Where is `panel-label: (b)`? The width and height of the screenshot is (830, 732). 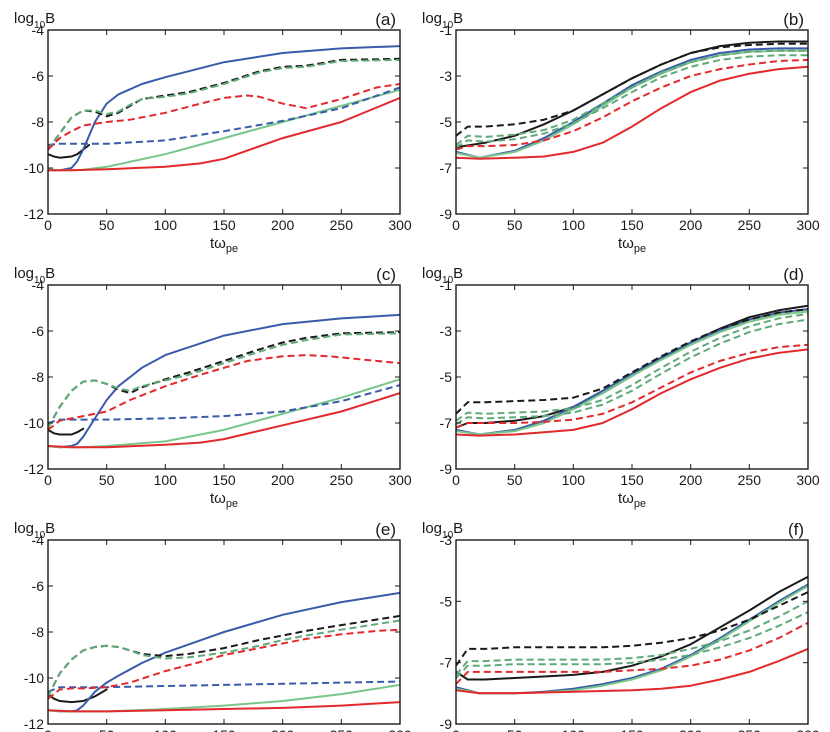 panel-label: (b) is located at coordinates (793, 19).